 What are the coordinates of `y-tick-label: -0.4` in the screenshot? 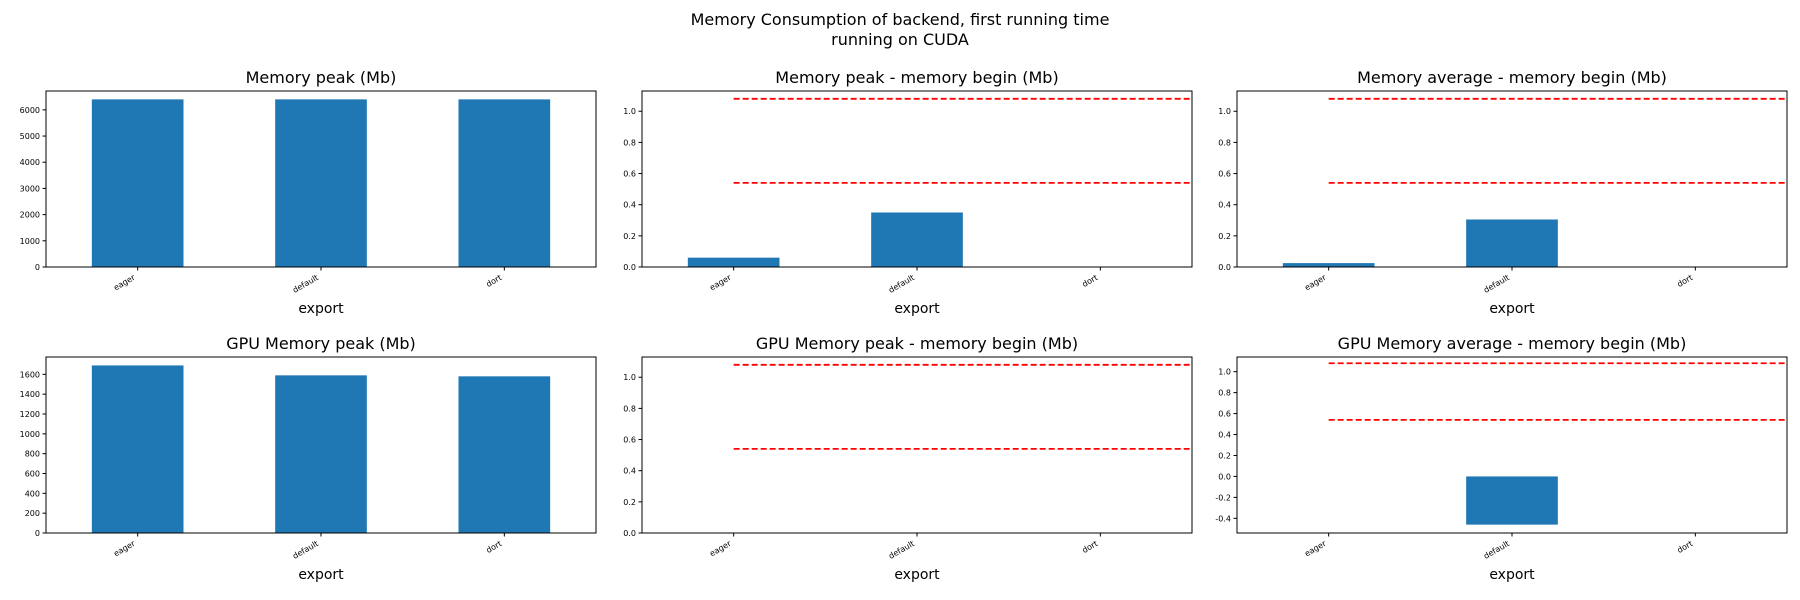 It's located at (1223, 518).